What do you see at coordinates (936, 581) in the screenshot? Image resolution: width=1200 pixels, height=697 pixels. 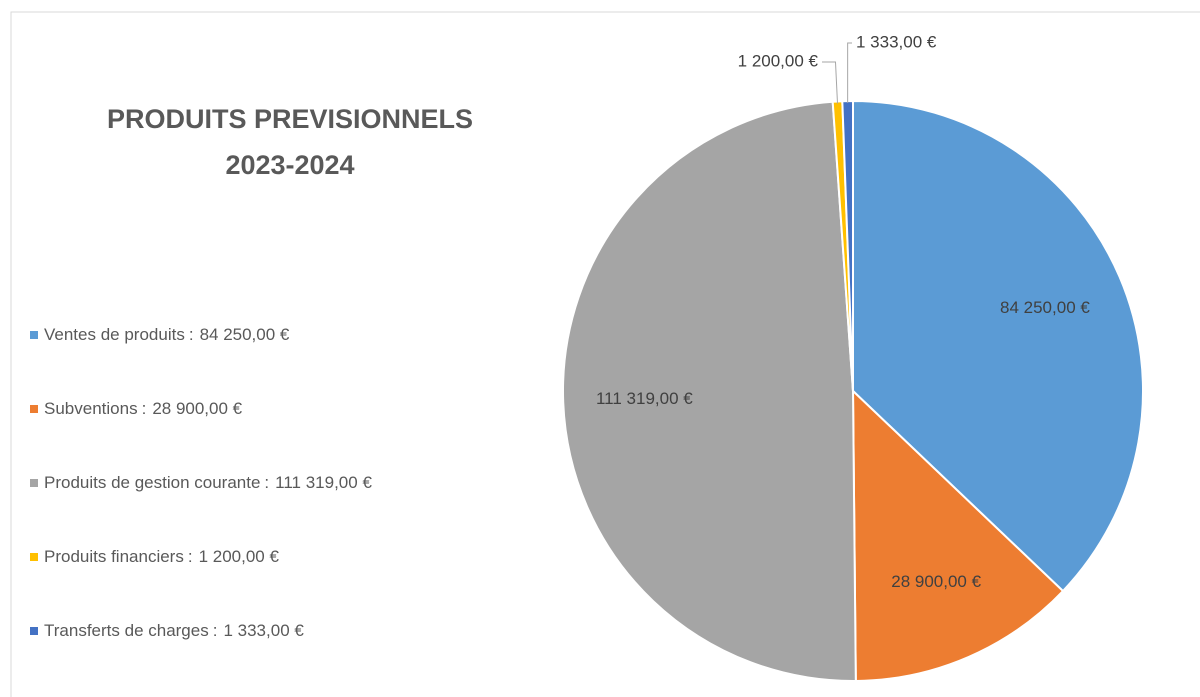 I see `data-label: 28 900,00 €` at bounding box center [936, 581].